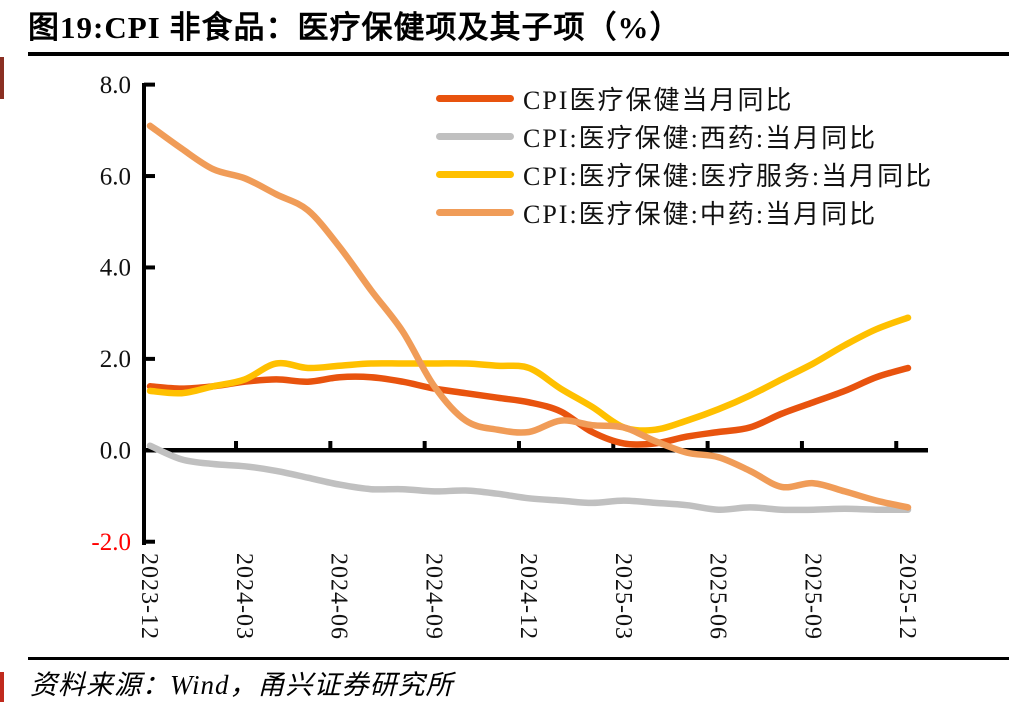  I want to click on y-axis-tick-label: 2.0, so click(115, 359).